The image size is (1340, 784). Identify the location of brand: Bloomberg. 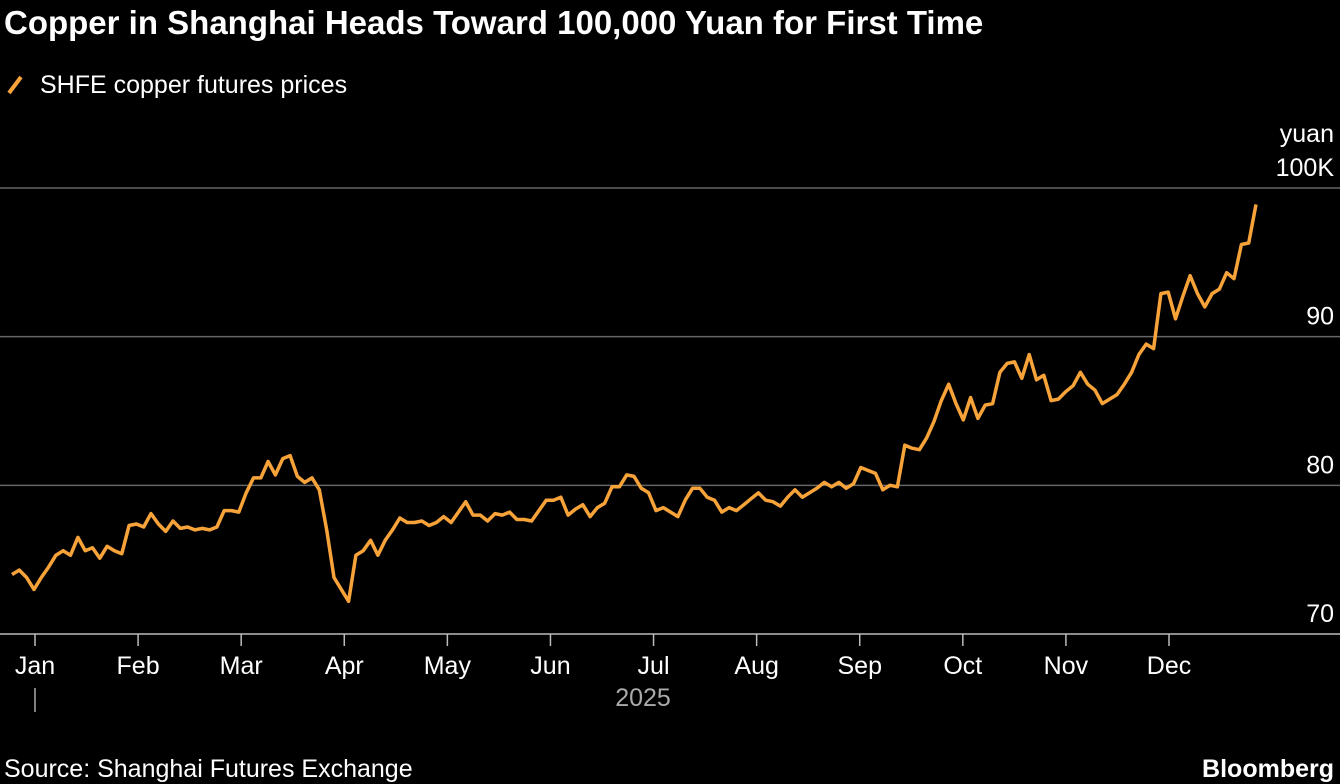
(1268, 769).